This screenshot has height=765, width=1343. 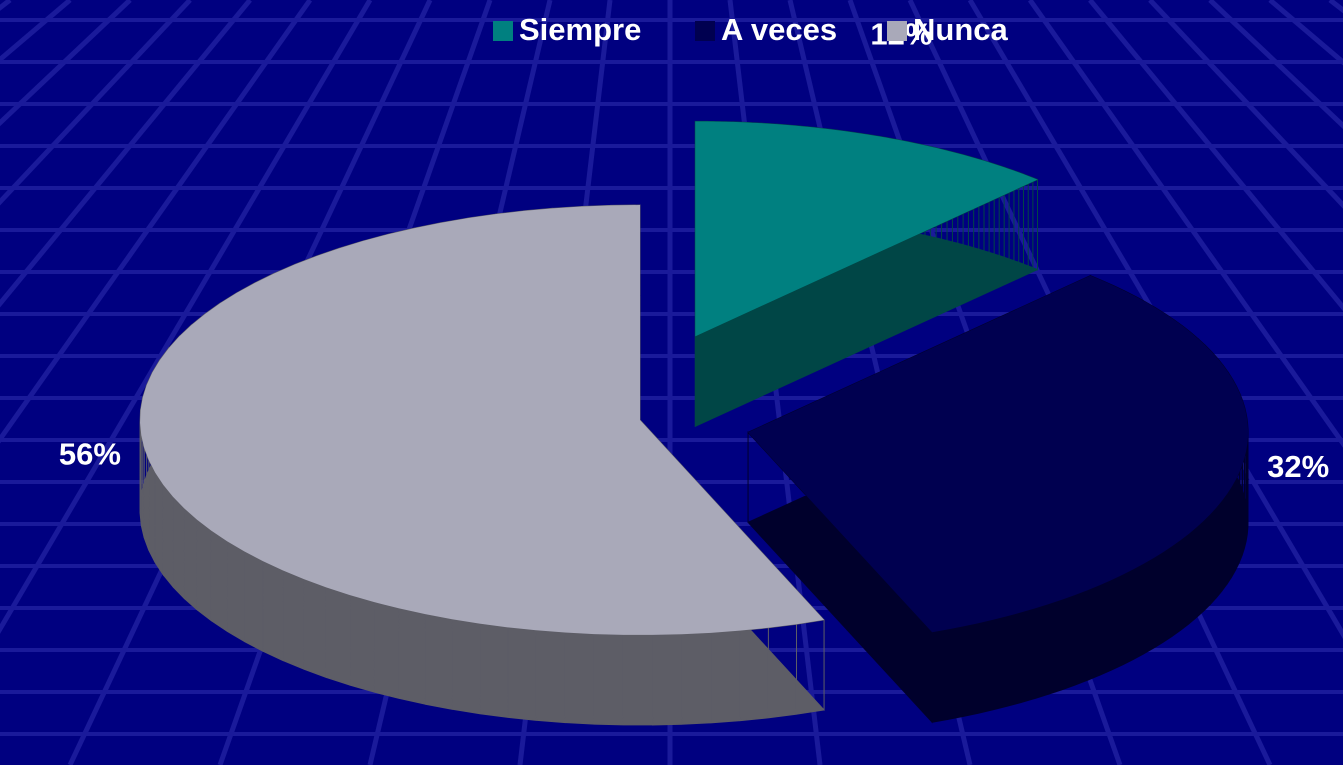 What do you see at coordinates (866, 229) in the screenshot?
I see `slice` at bounding box center [866, 229].